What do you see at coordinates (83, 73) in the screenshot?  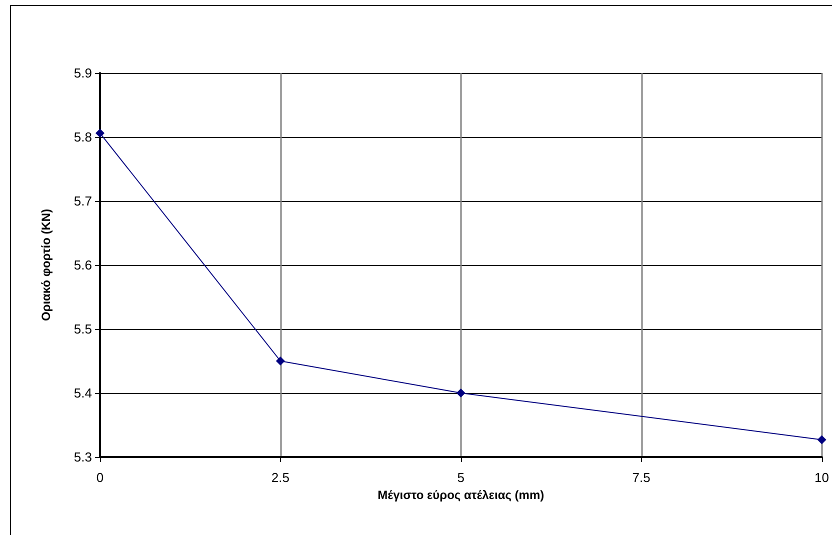 I see `y-tick-label: 5.9` at bounding box center [83, 73].